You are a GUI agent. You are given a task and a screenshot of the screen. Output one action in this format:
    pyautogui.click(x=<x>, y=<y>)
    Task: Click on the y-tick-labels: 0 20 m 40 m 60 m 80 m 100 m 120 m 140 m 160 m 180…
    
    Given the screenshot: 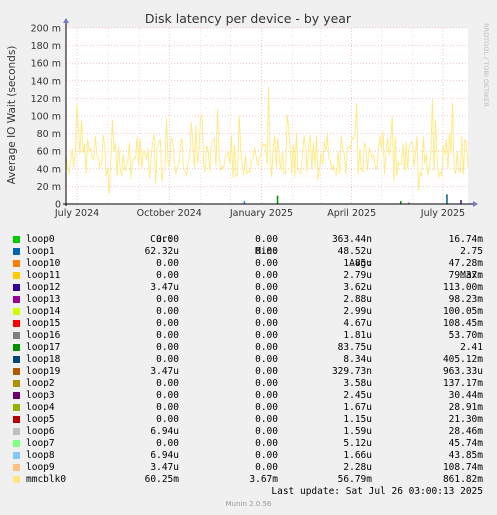 What is the action you would take?
    pyautogui.click(x=46, y=117)
    